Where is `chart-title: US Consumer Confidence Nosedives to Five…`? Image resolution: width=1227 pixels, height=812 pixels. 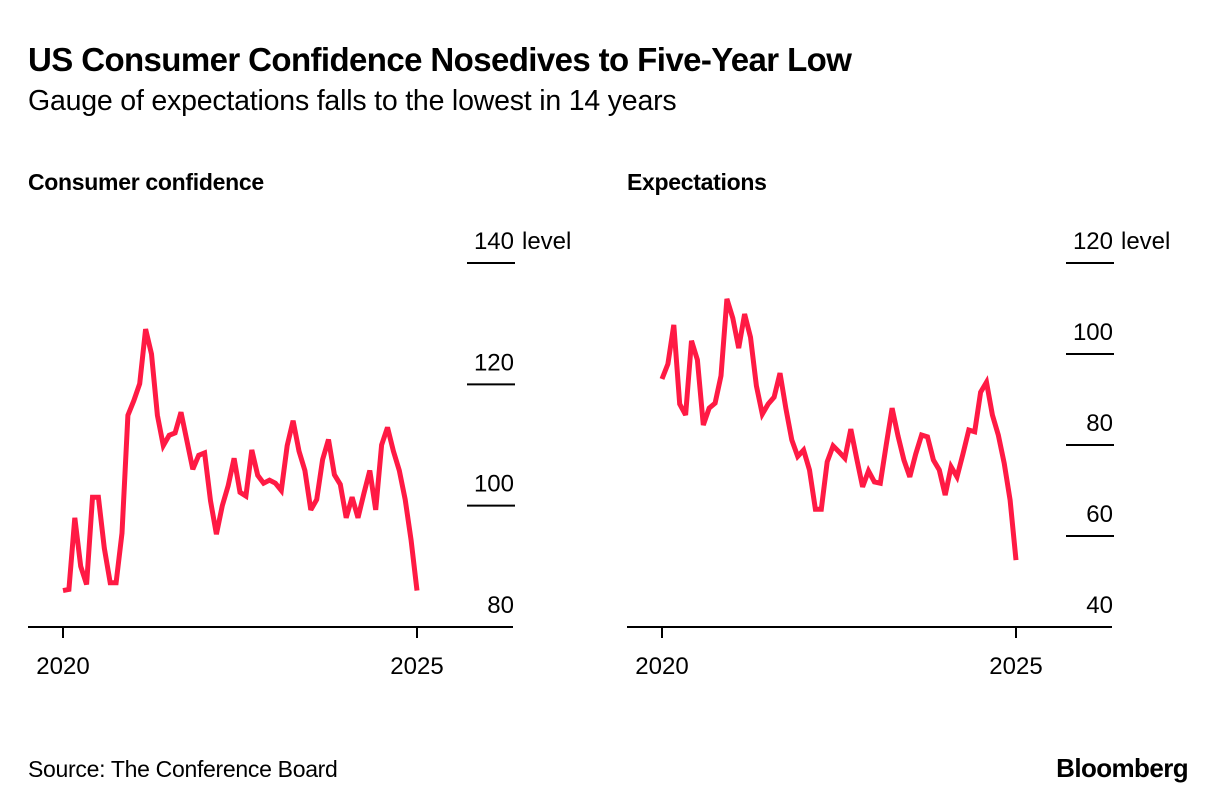 chart-title: US Consumer Confidence Nosedives to Five… is located at coordinates (440, 59).